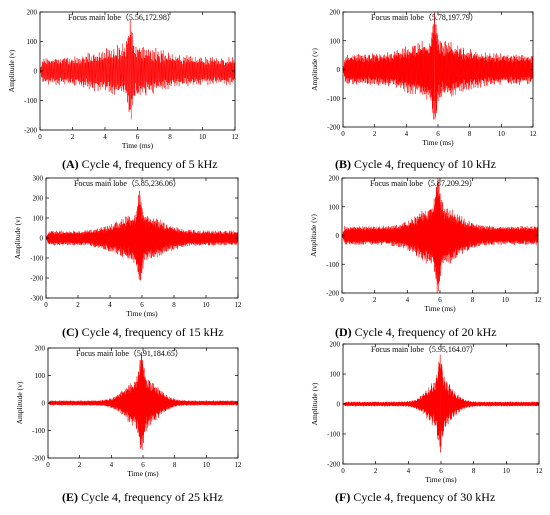 This screenshot has height=515, width=550. I want to click on peak-annotation: Focus main lobe（5.56,172.98）, so click(121, 17).